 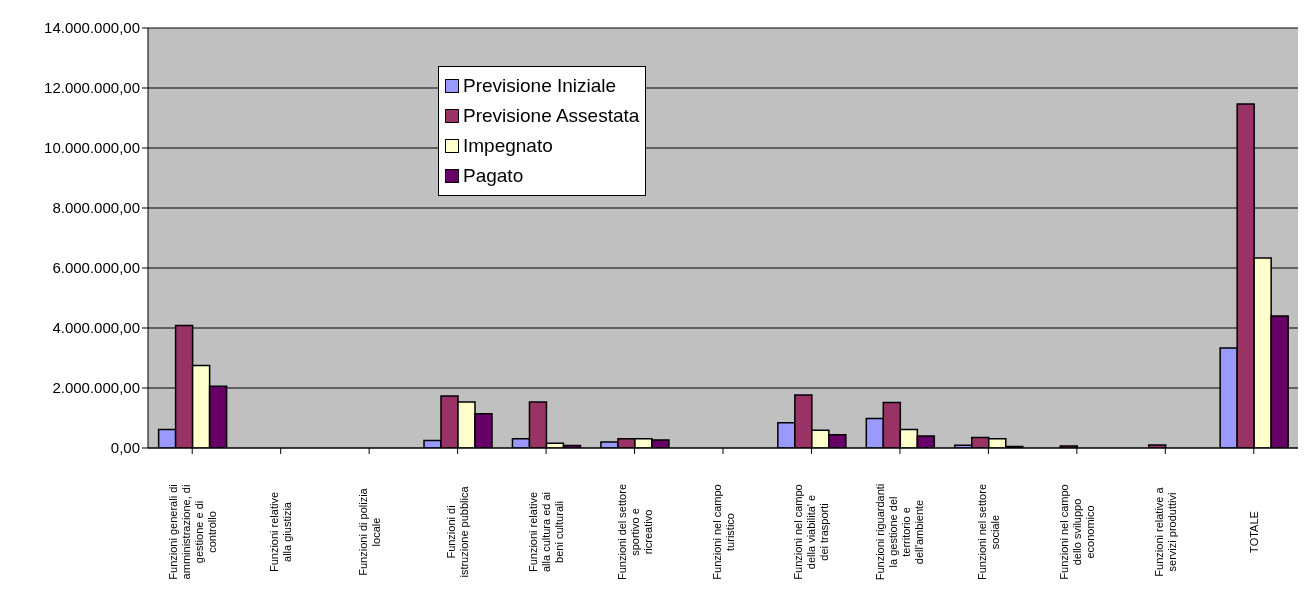 I want to click on x-tick-label: Funzioni riguardanti la gestione del territorio e dell'ambiente, so click(x=900, y=532).